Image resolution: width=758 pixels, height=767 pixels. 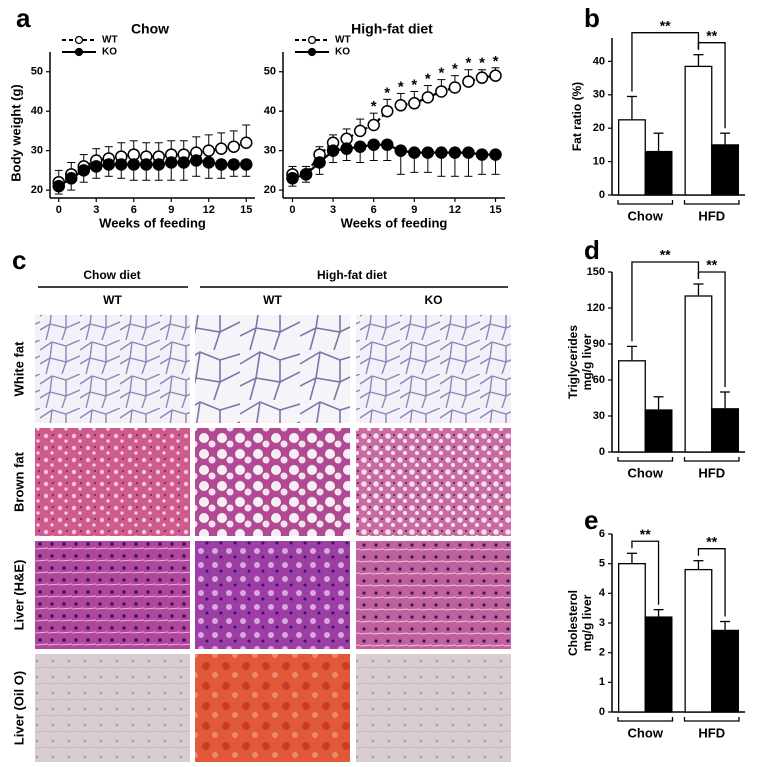 I want to click on y-tick-label: 90, so click(x=599, y=344).